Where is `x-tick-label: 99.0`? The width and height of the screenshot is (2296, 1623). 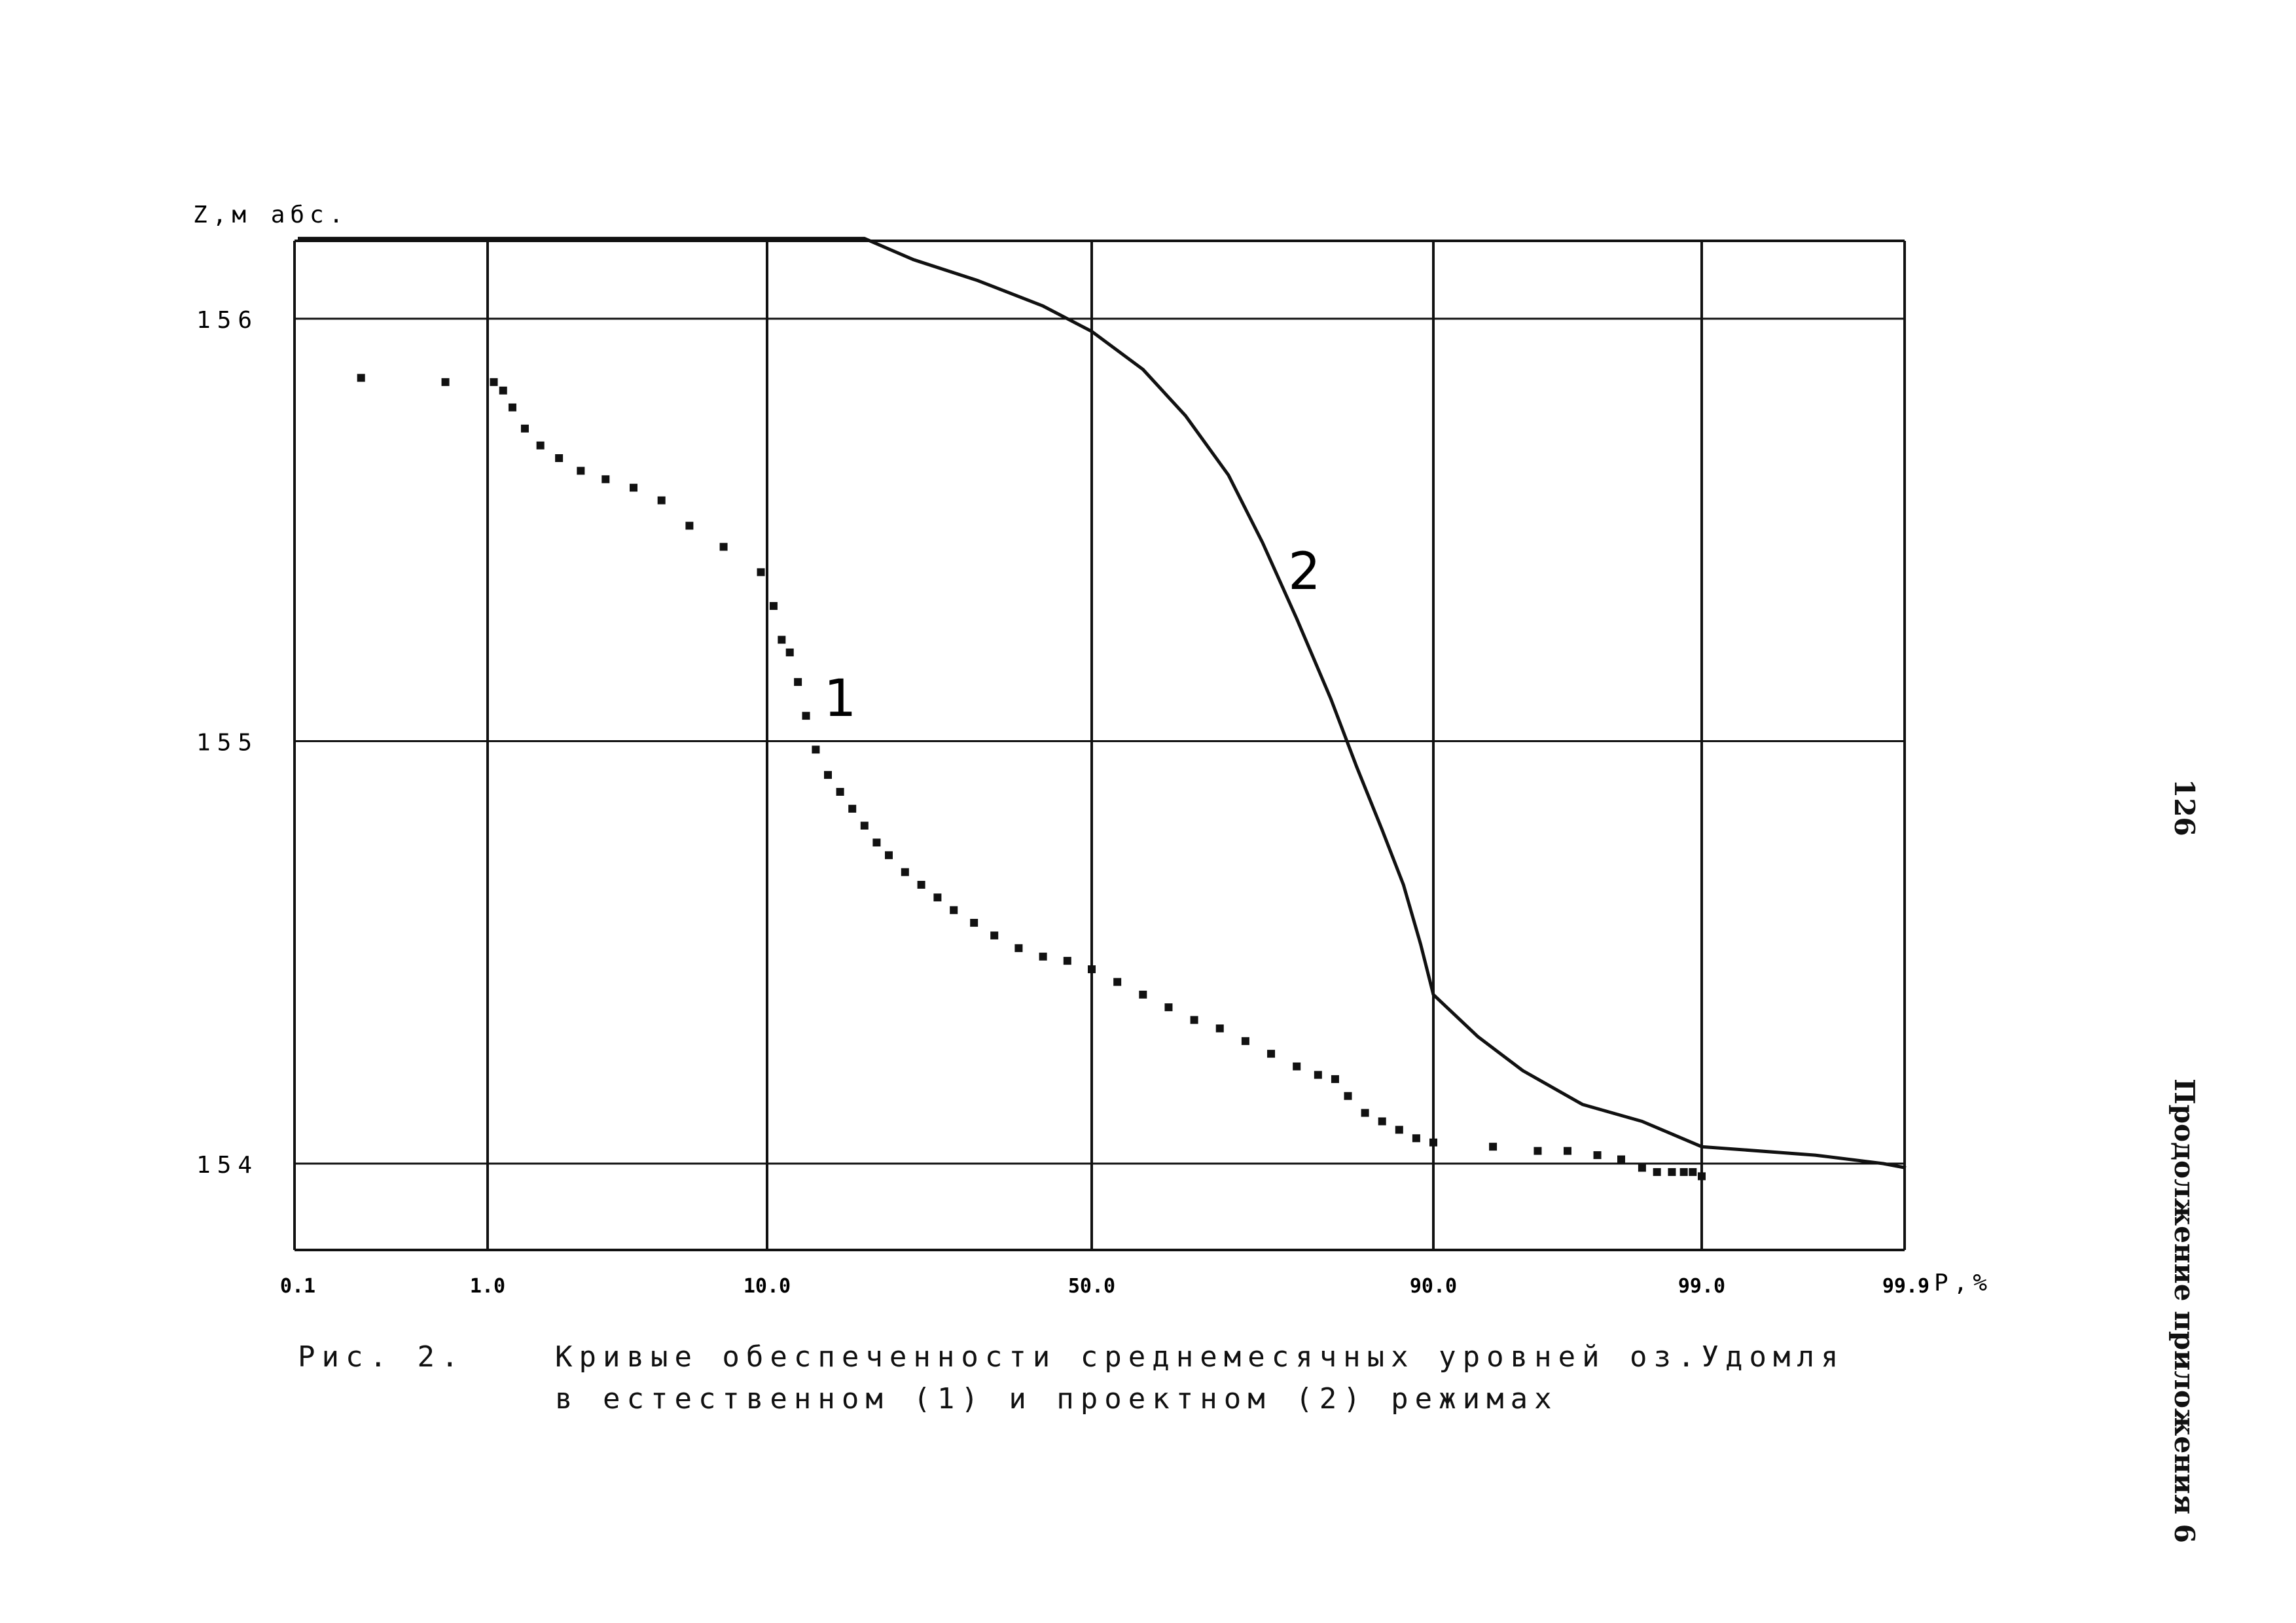
x-tick-label: 99.0 is located at coordinates (1701, 1286).